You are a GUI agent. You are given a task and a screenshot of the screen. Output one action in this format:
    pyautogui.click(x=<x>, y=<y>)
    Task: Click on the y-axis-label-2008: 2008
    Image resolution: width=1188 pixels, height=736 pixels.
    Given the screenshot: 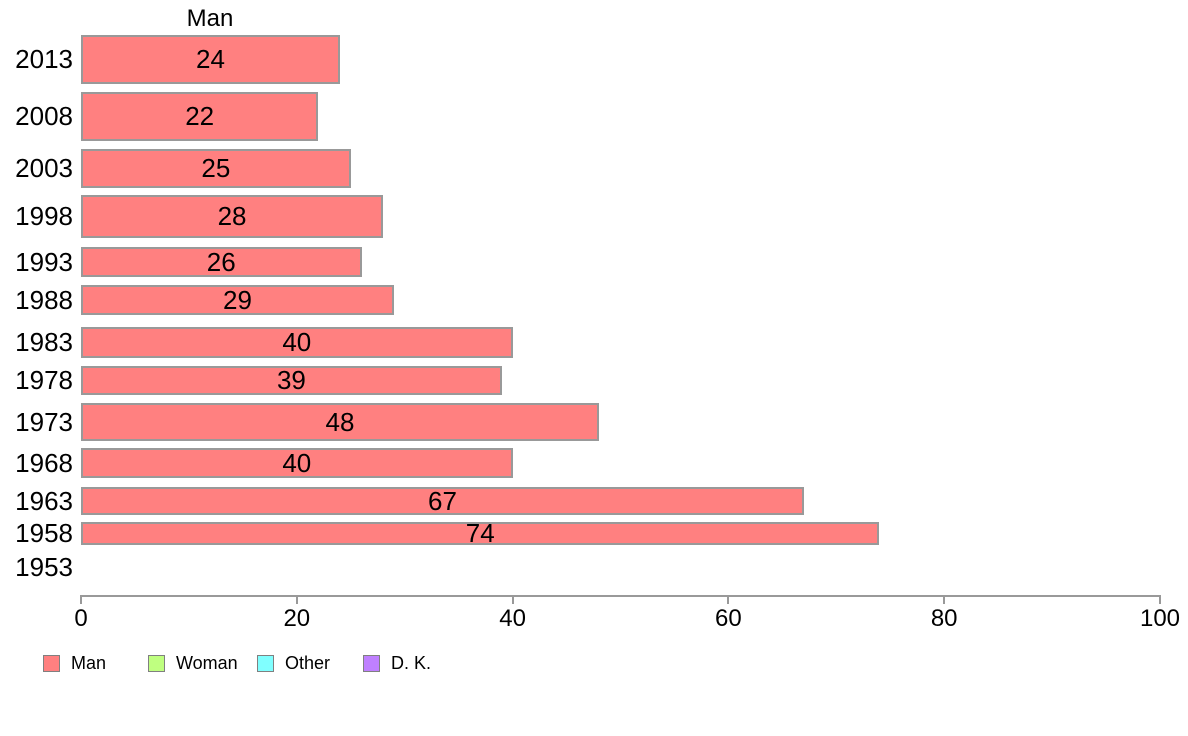 What is the action you would take?
    pyautogui.click(x=44, y=116)
    